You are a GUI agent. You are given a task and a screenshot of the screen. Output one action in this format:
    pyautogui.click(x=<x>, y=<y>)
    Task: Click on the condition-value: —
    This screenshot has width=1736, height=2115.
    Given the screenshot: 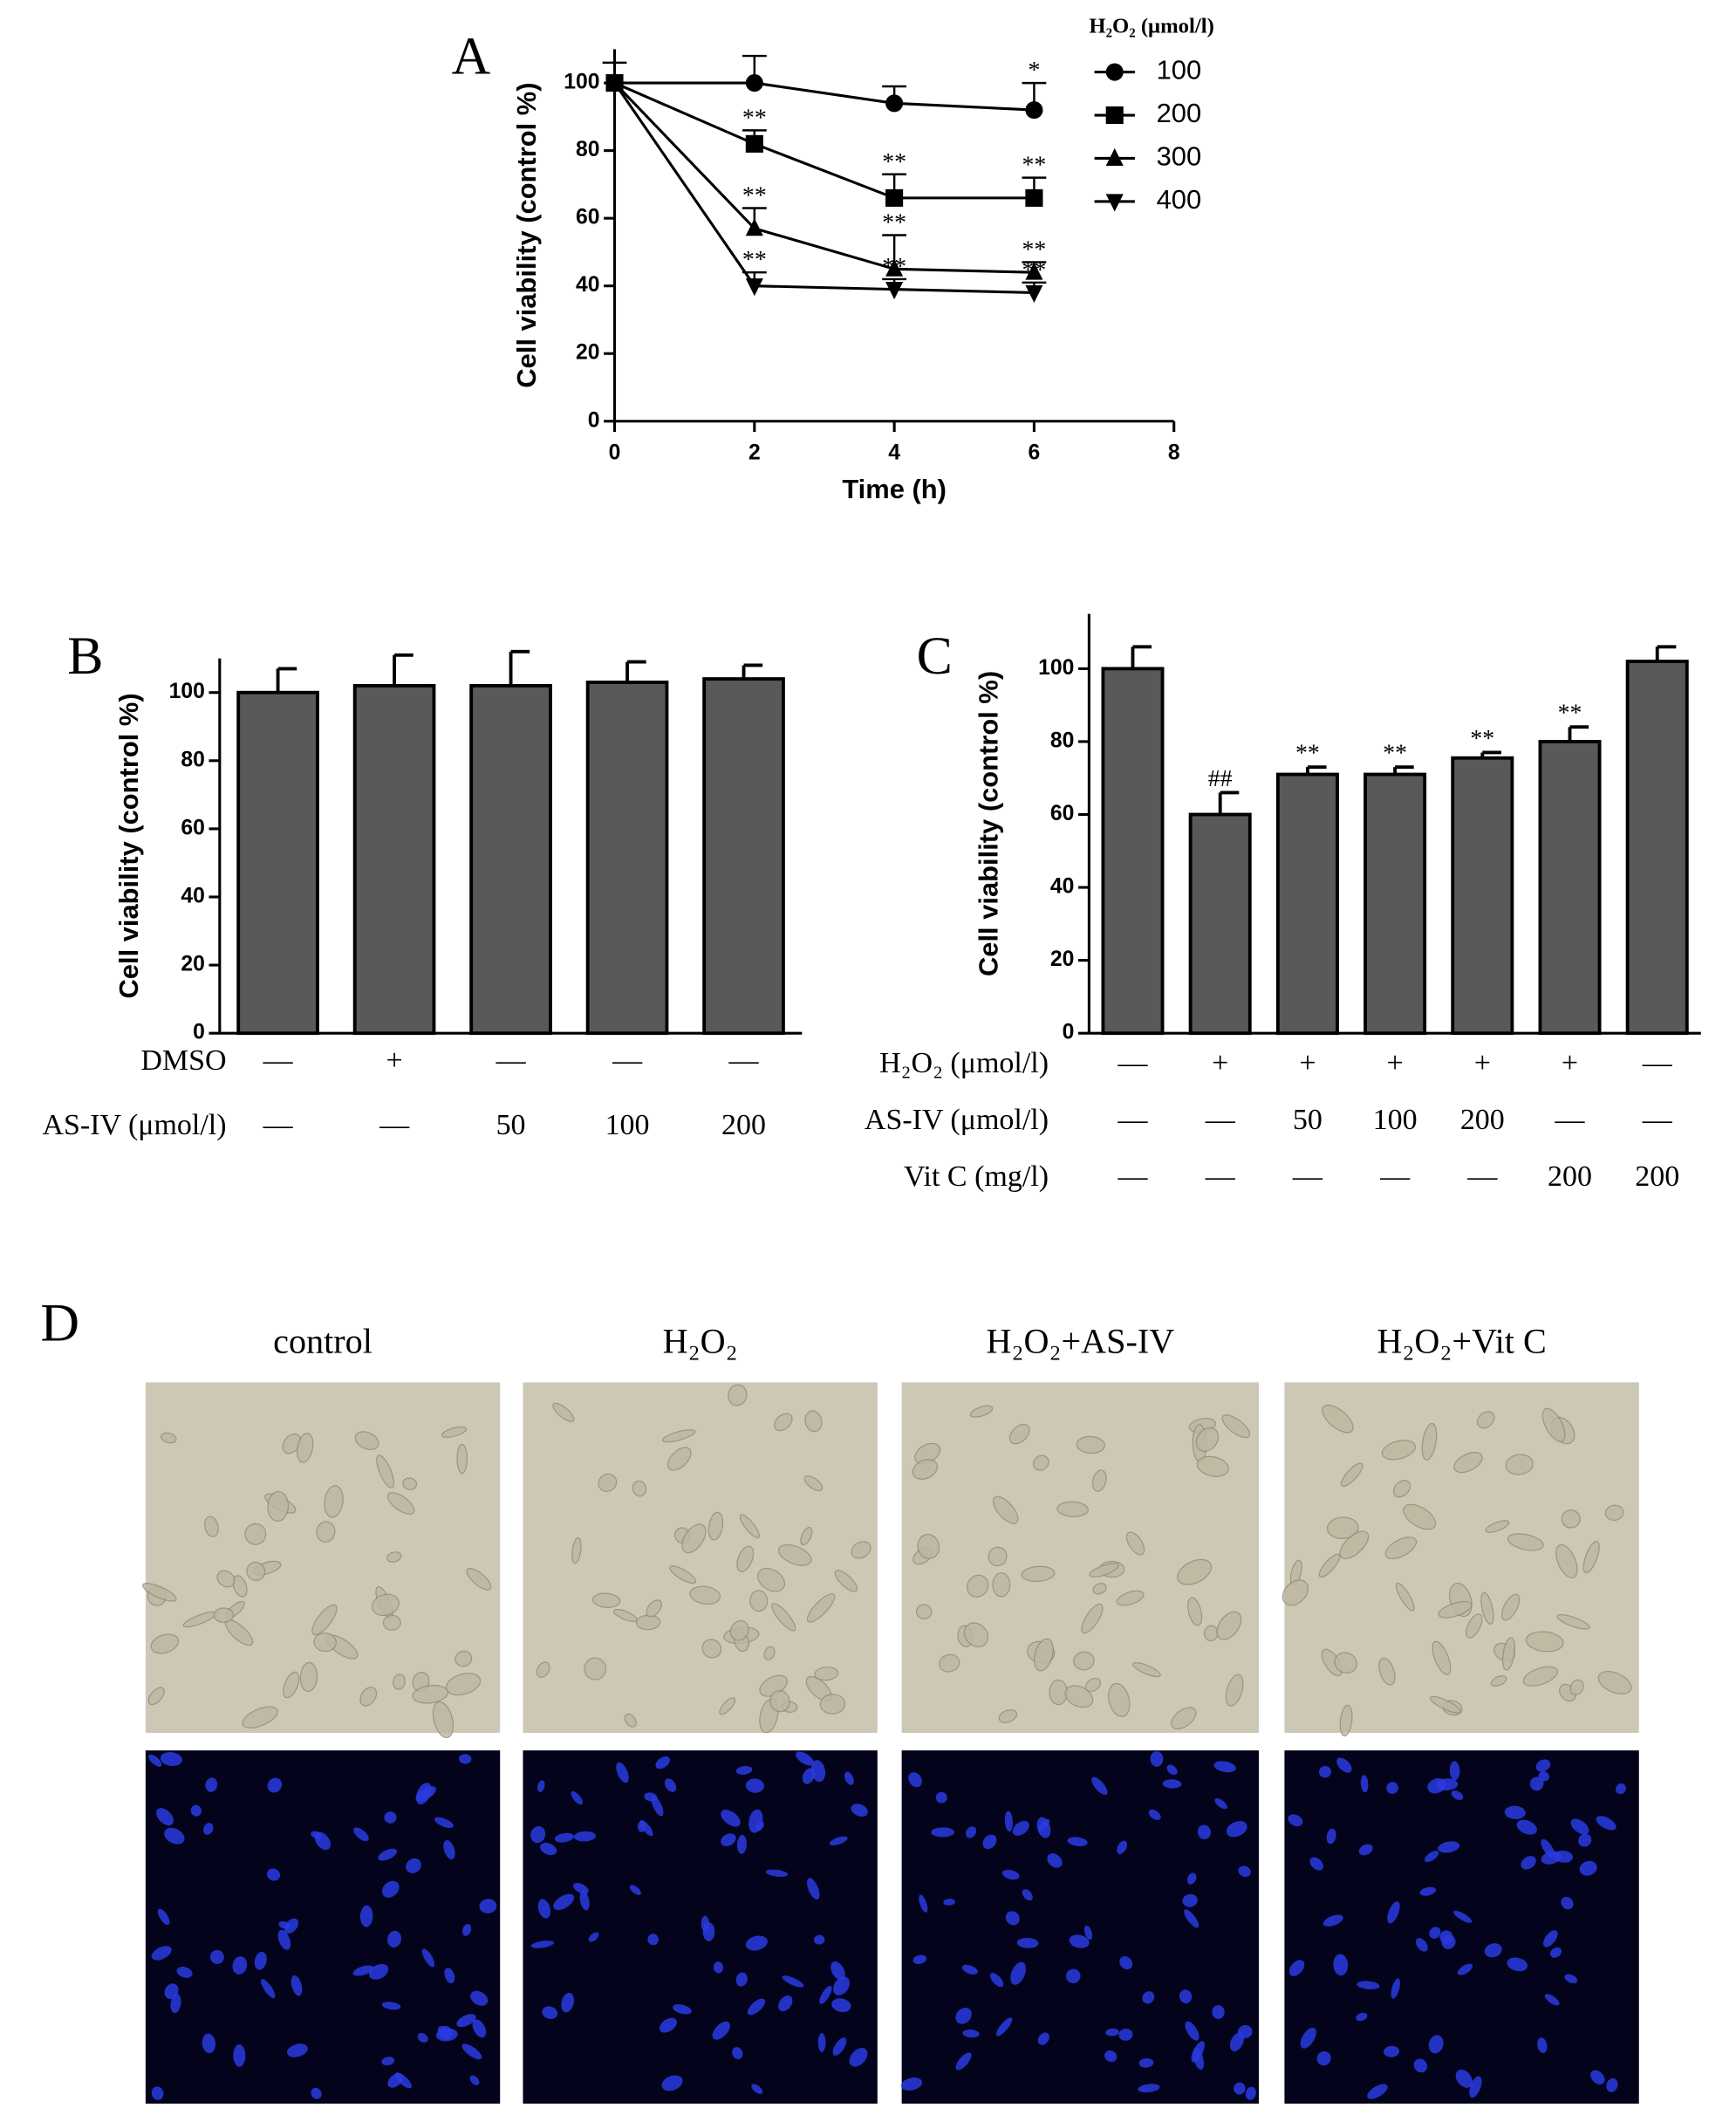 What is the action you would take?
    pyautogui.click(x=1132, y=1120)
    